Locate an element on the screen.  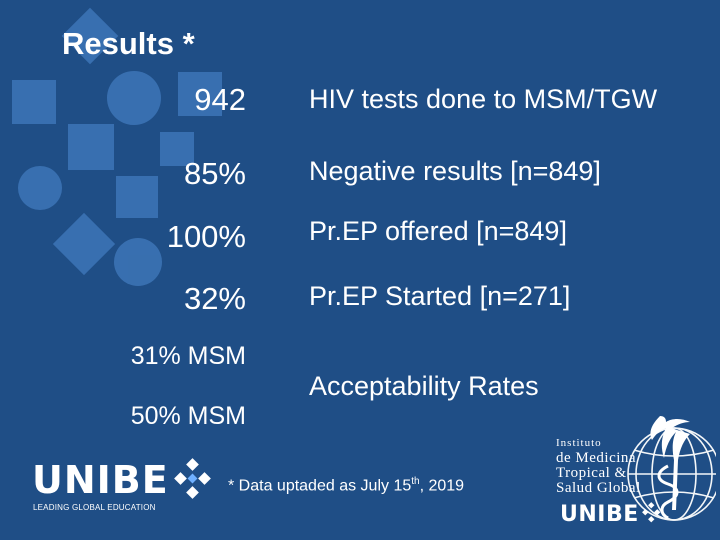
institute-name-line-4: Salud Global is located at coordinates (598, 488).